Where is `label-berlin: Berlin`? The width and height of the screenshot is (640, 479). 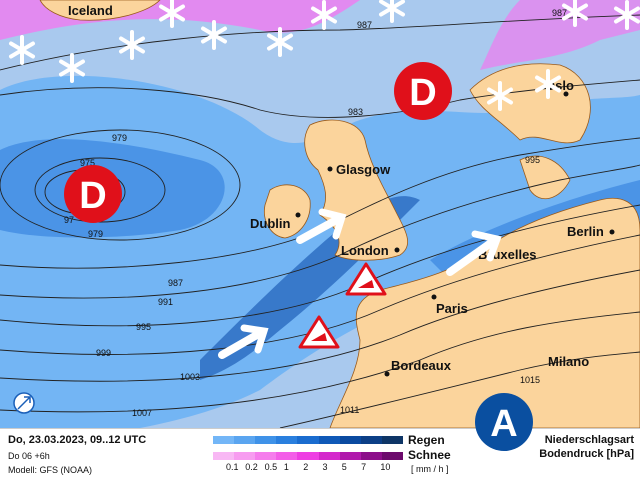 label-berlin: Berlin is located at coordinates (585, 231).